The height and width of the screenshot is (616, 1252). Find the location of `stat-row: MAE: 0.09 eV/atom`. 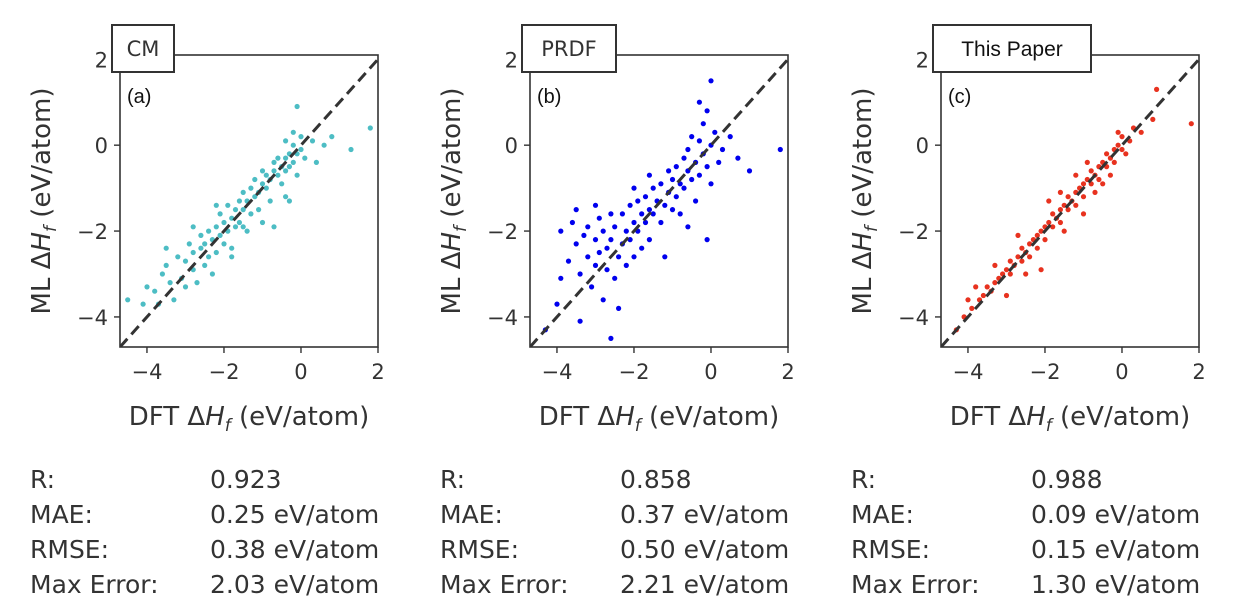

stat-row: MAE: 0.09 eV/atom is located at coordinates (1025, 514).